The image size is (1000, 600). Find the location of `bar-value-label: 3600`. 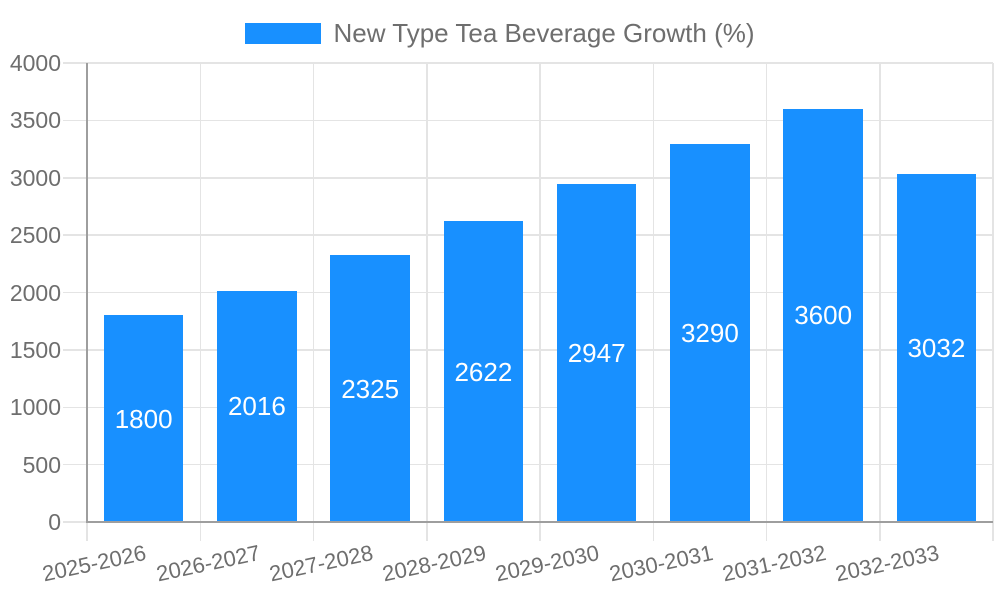

bar-value-label: 3600 is located at coordinates (823, 315).